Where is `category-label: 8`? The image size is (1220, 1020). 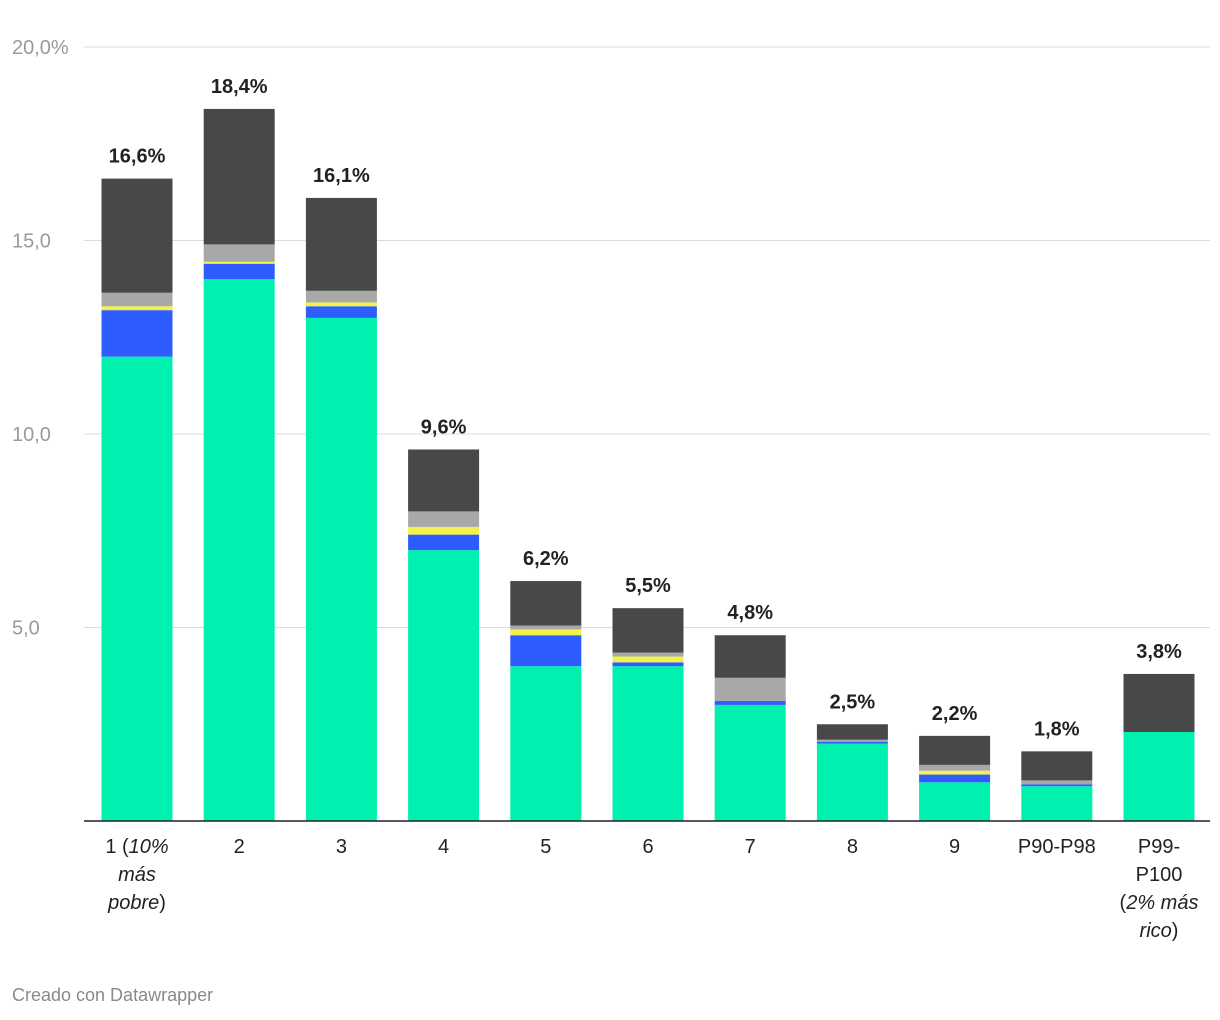
category-label: 8 is located at coordinates (852, 847).